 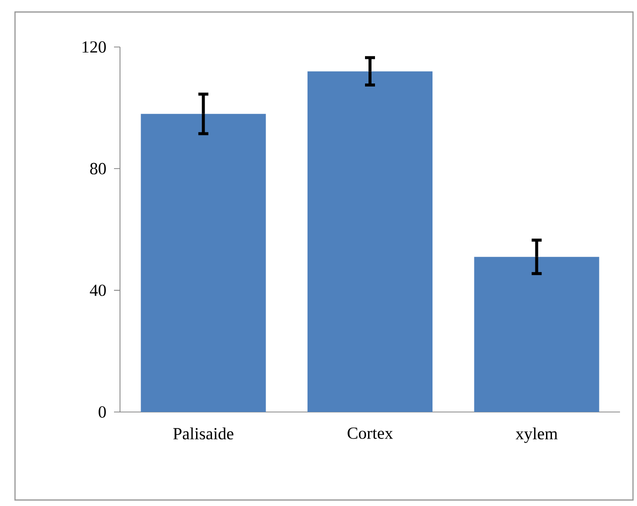 What do you see at coordinates (370, 433) in the screenshot?
I see `x-tick-label: Cortex` at bounding box center [370, 433].